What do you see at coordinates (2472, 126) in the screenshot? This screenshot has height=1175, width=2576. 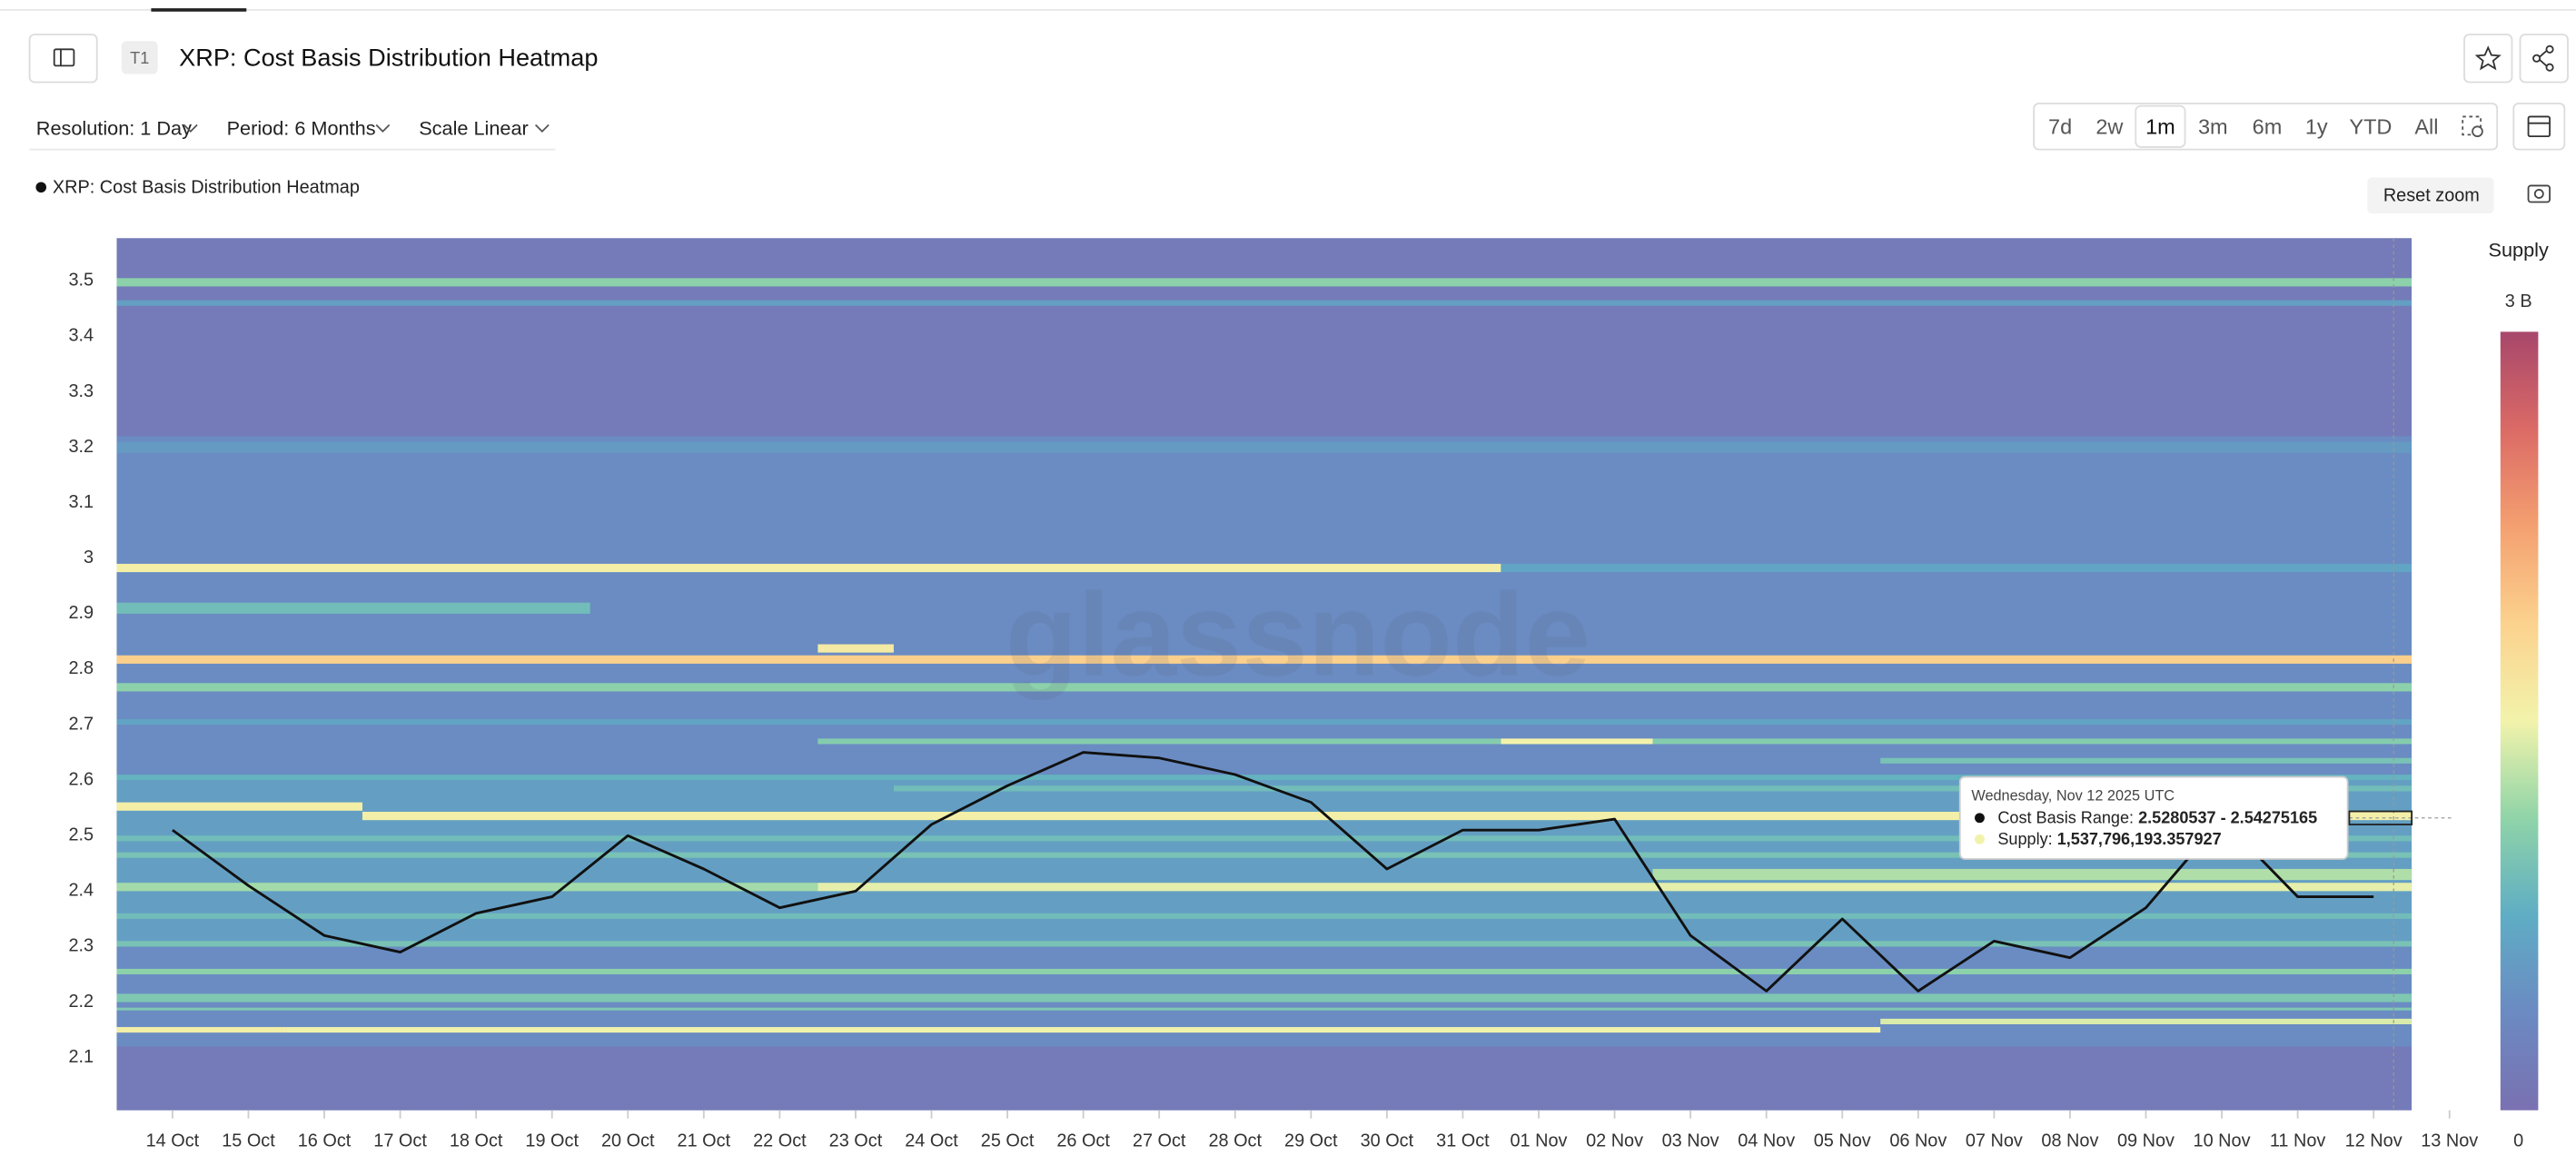 I see `zoom-select-icon` at bounding box center [2472, 126].